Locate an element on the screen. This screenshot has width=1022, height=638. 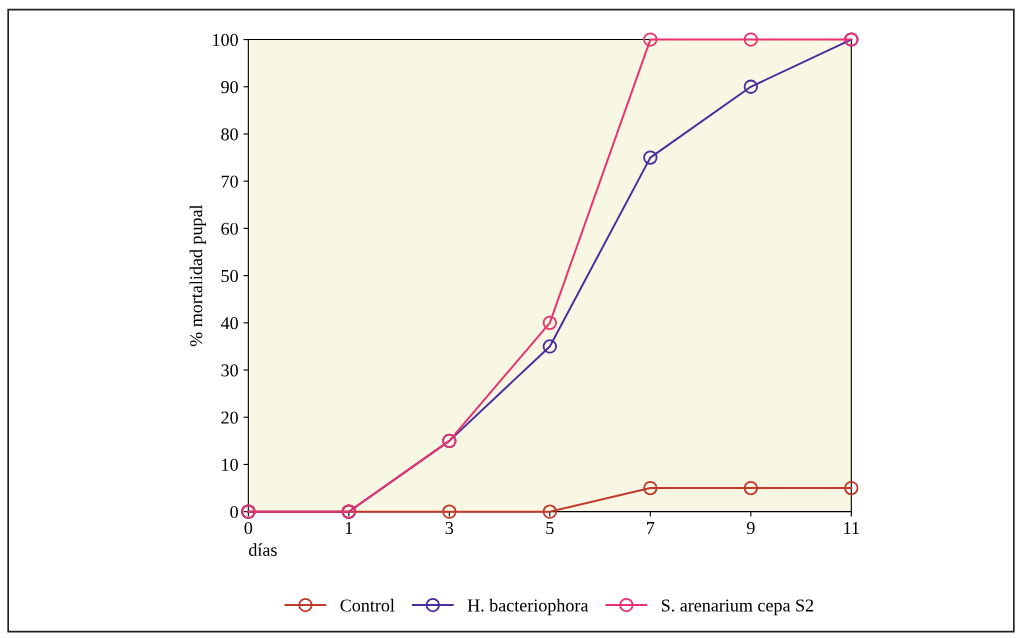
x-tick-label: 3 is located at coordinates (449, 528).